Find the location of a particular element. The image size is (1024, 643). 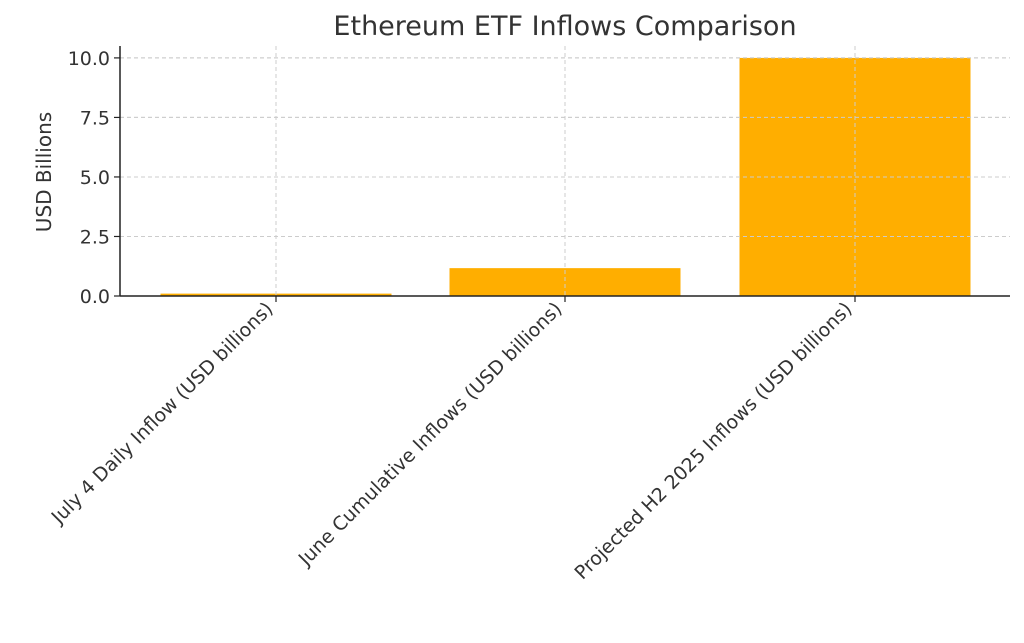

chart-title: Ethereum ETF Inflows Comparison is located at coordinates (564, 26).